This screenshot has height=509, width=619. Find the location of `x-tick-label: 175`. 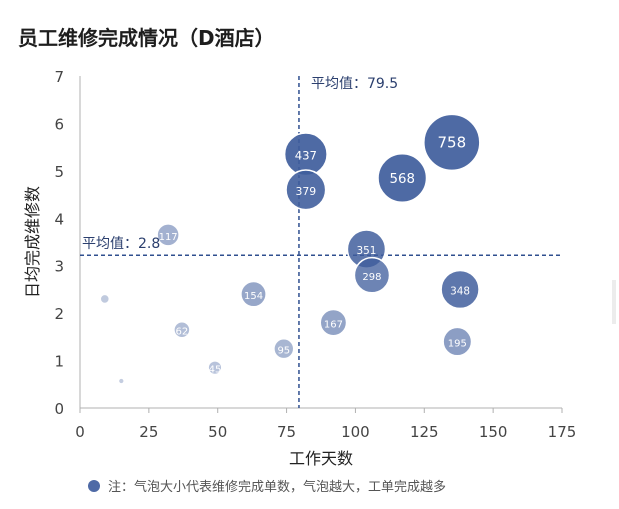

x-tick-label: 175 is located at coordinates (562, 432).